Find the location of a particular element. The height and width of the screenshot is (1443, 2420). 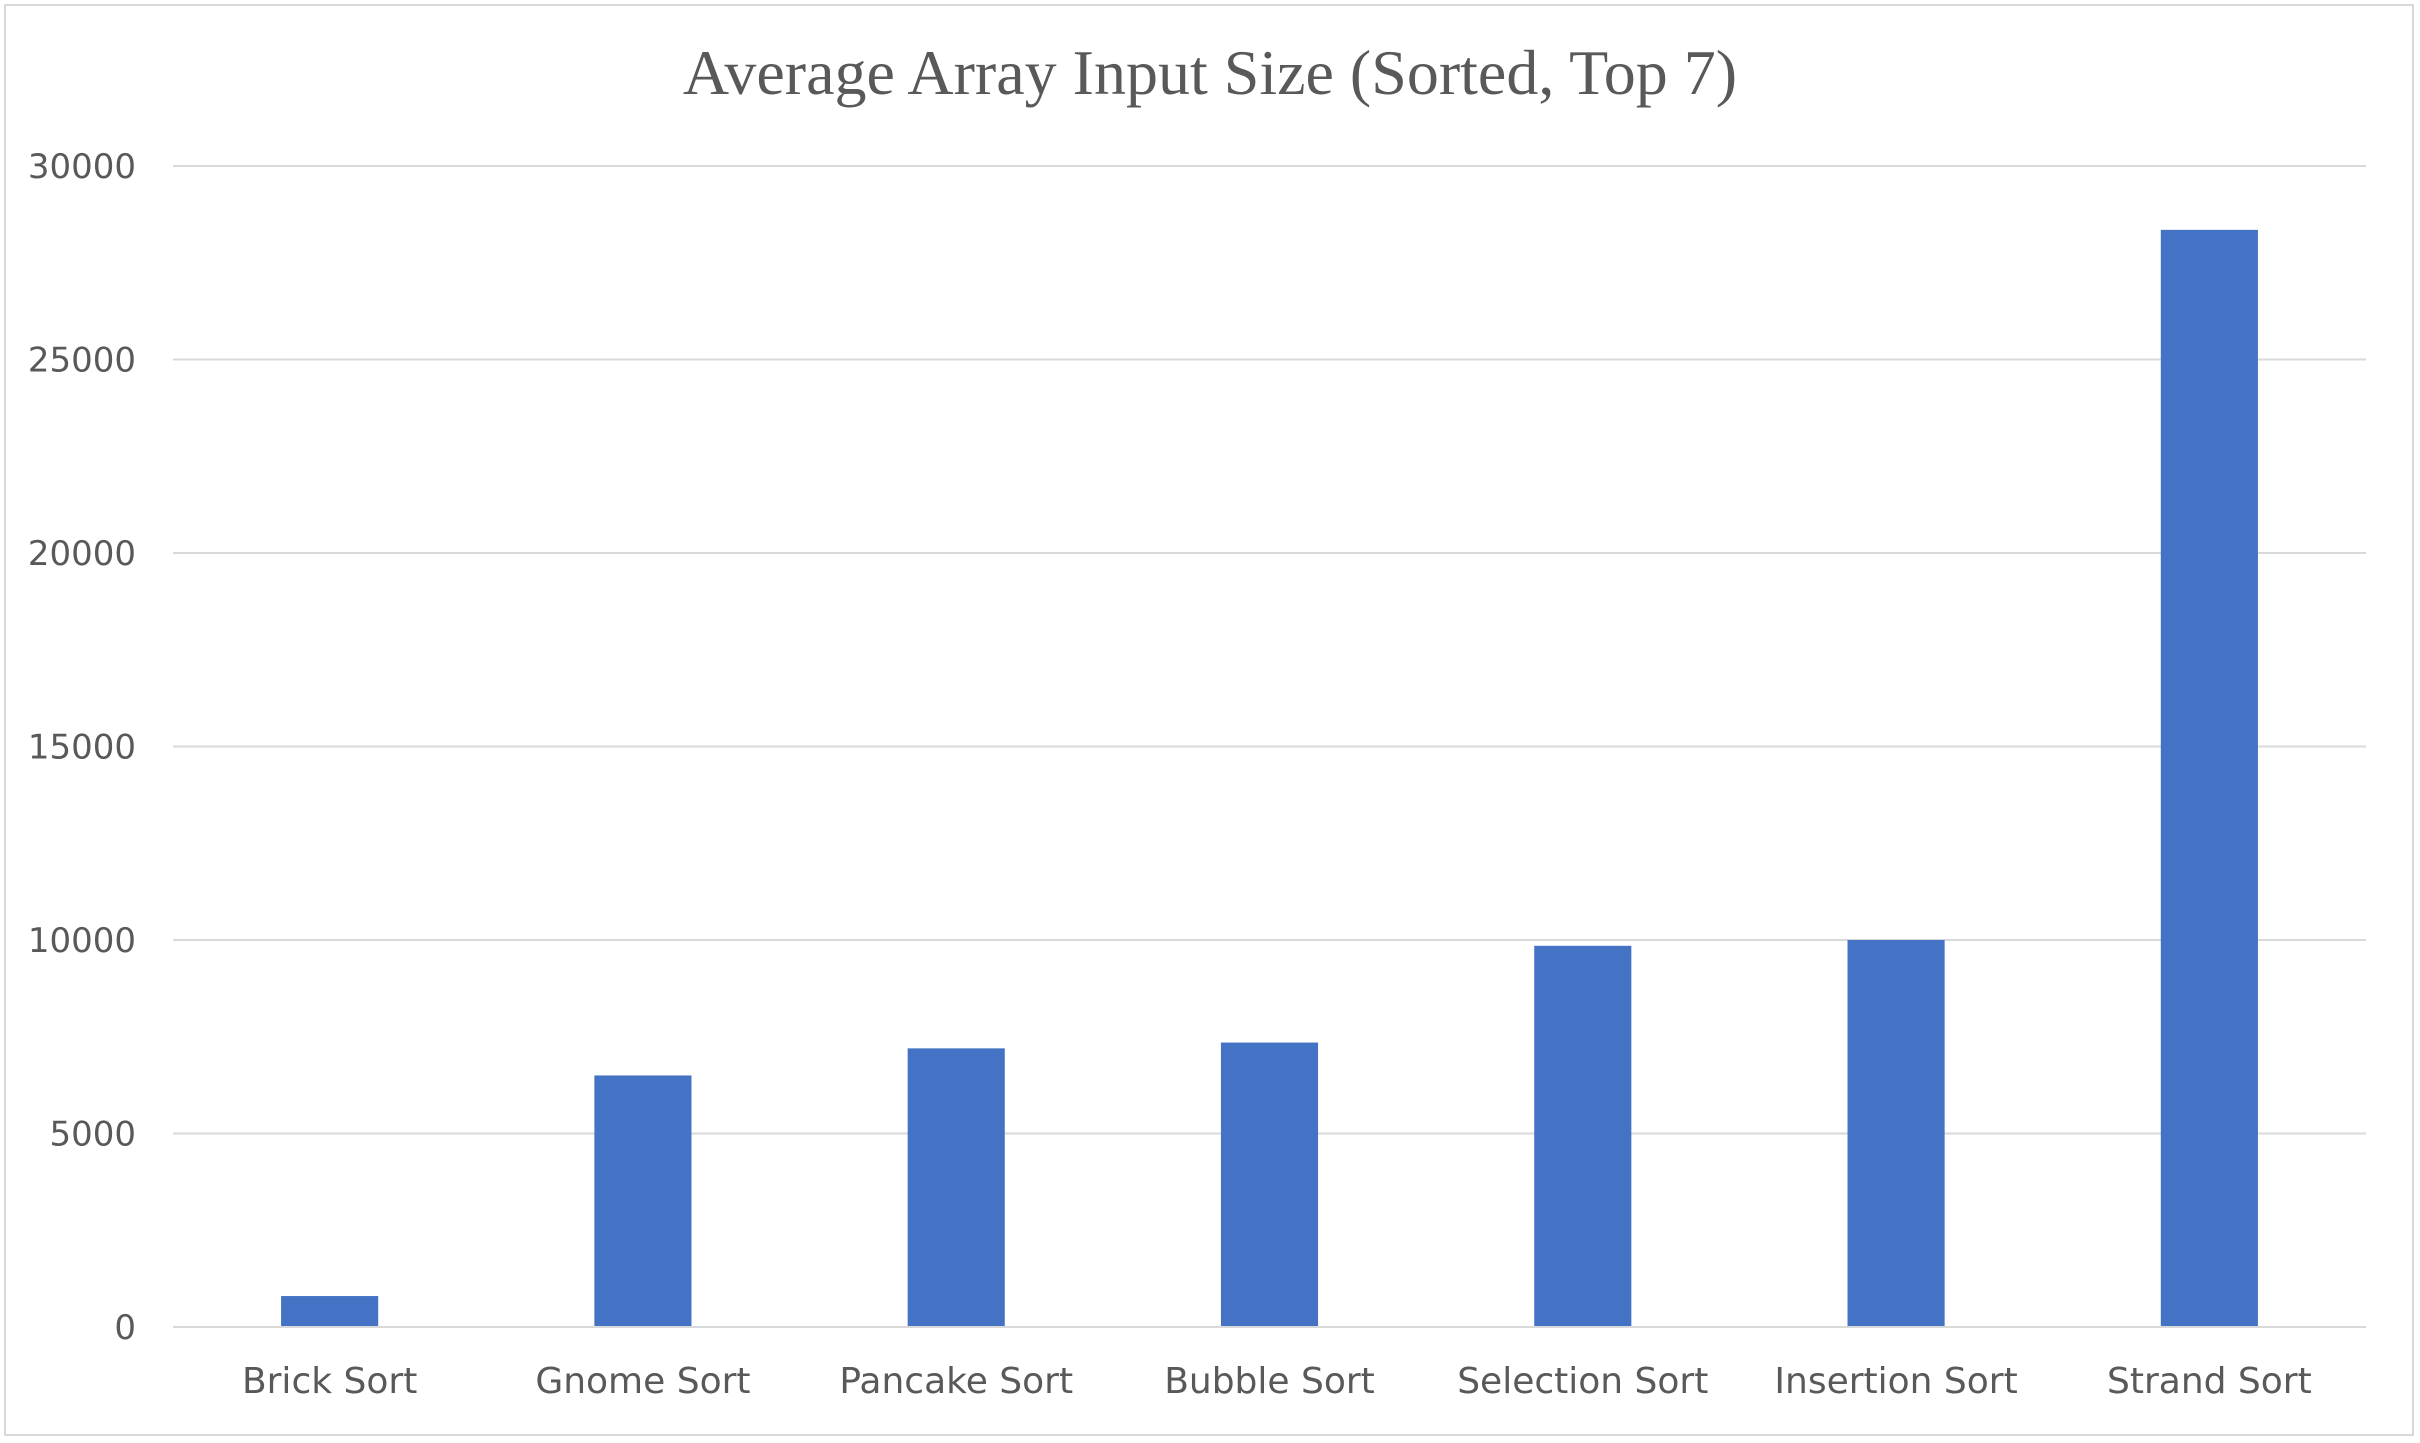

y-tick-label: 5000 is located at coordinates (92, 1135).